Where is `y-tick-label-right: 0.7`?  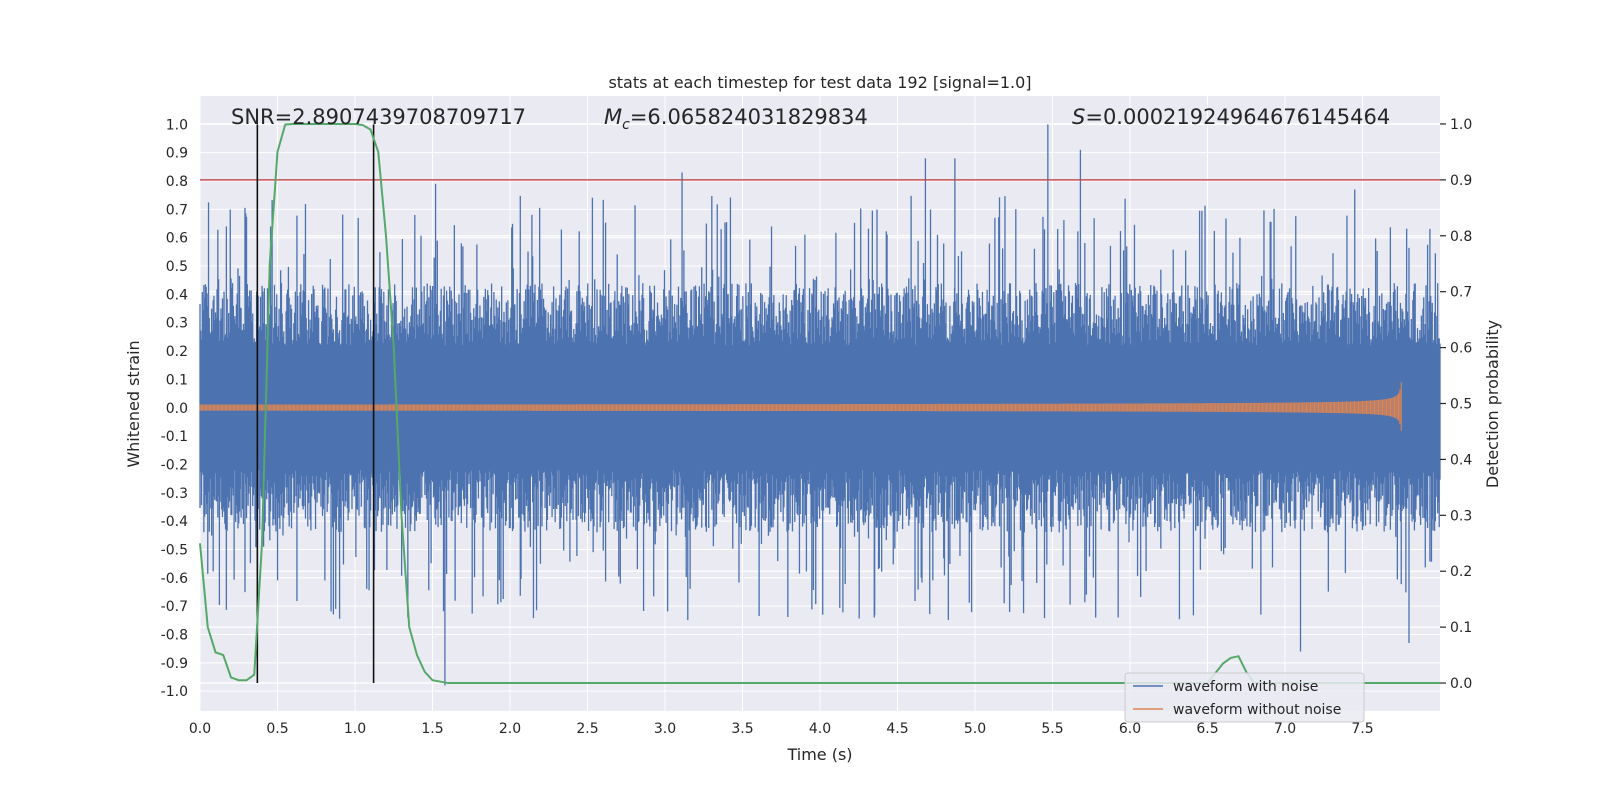 y-tick-label-right: 0.7 is located at coordinates (1461, 293).